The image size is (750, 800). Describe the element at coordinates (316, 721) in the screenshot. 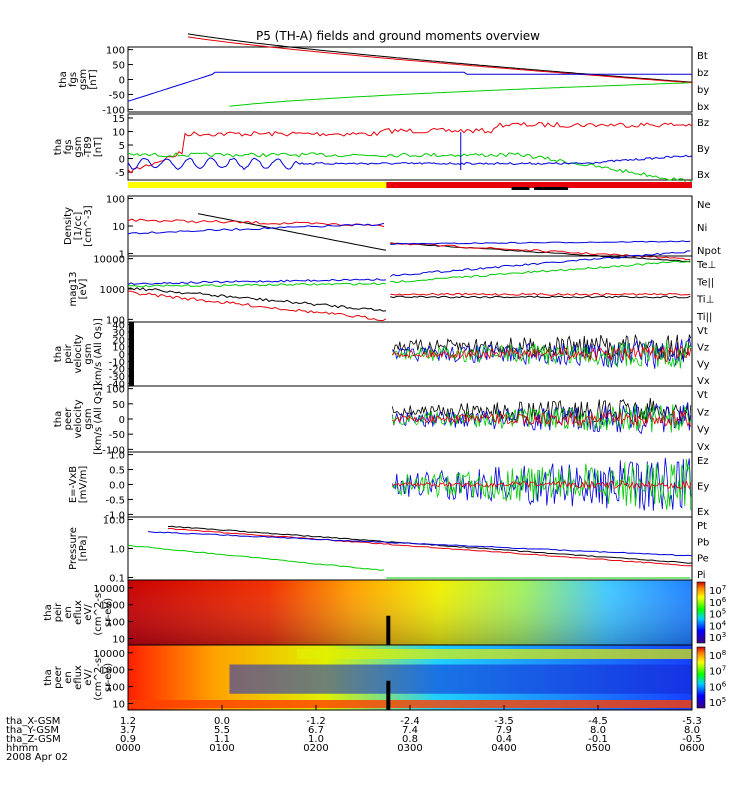

I see `x-tick-label: -1.2` at that location.